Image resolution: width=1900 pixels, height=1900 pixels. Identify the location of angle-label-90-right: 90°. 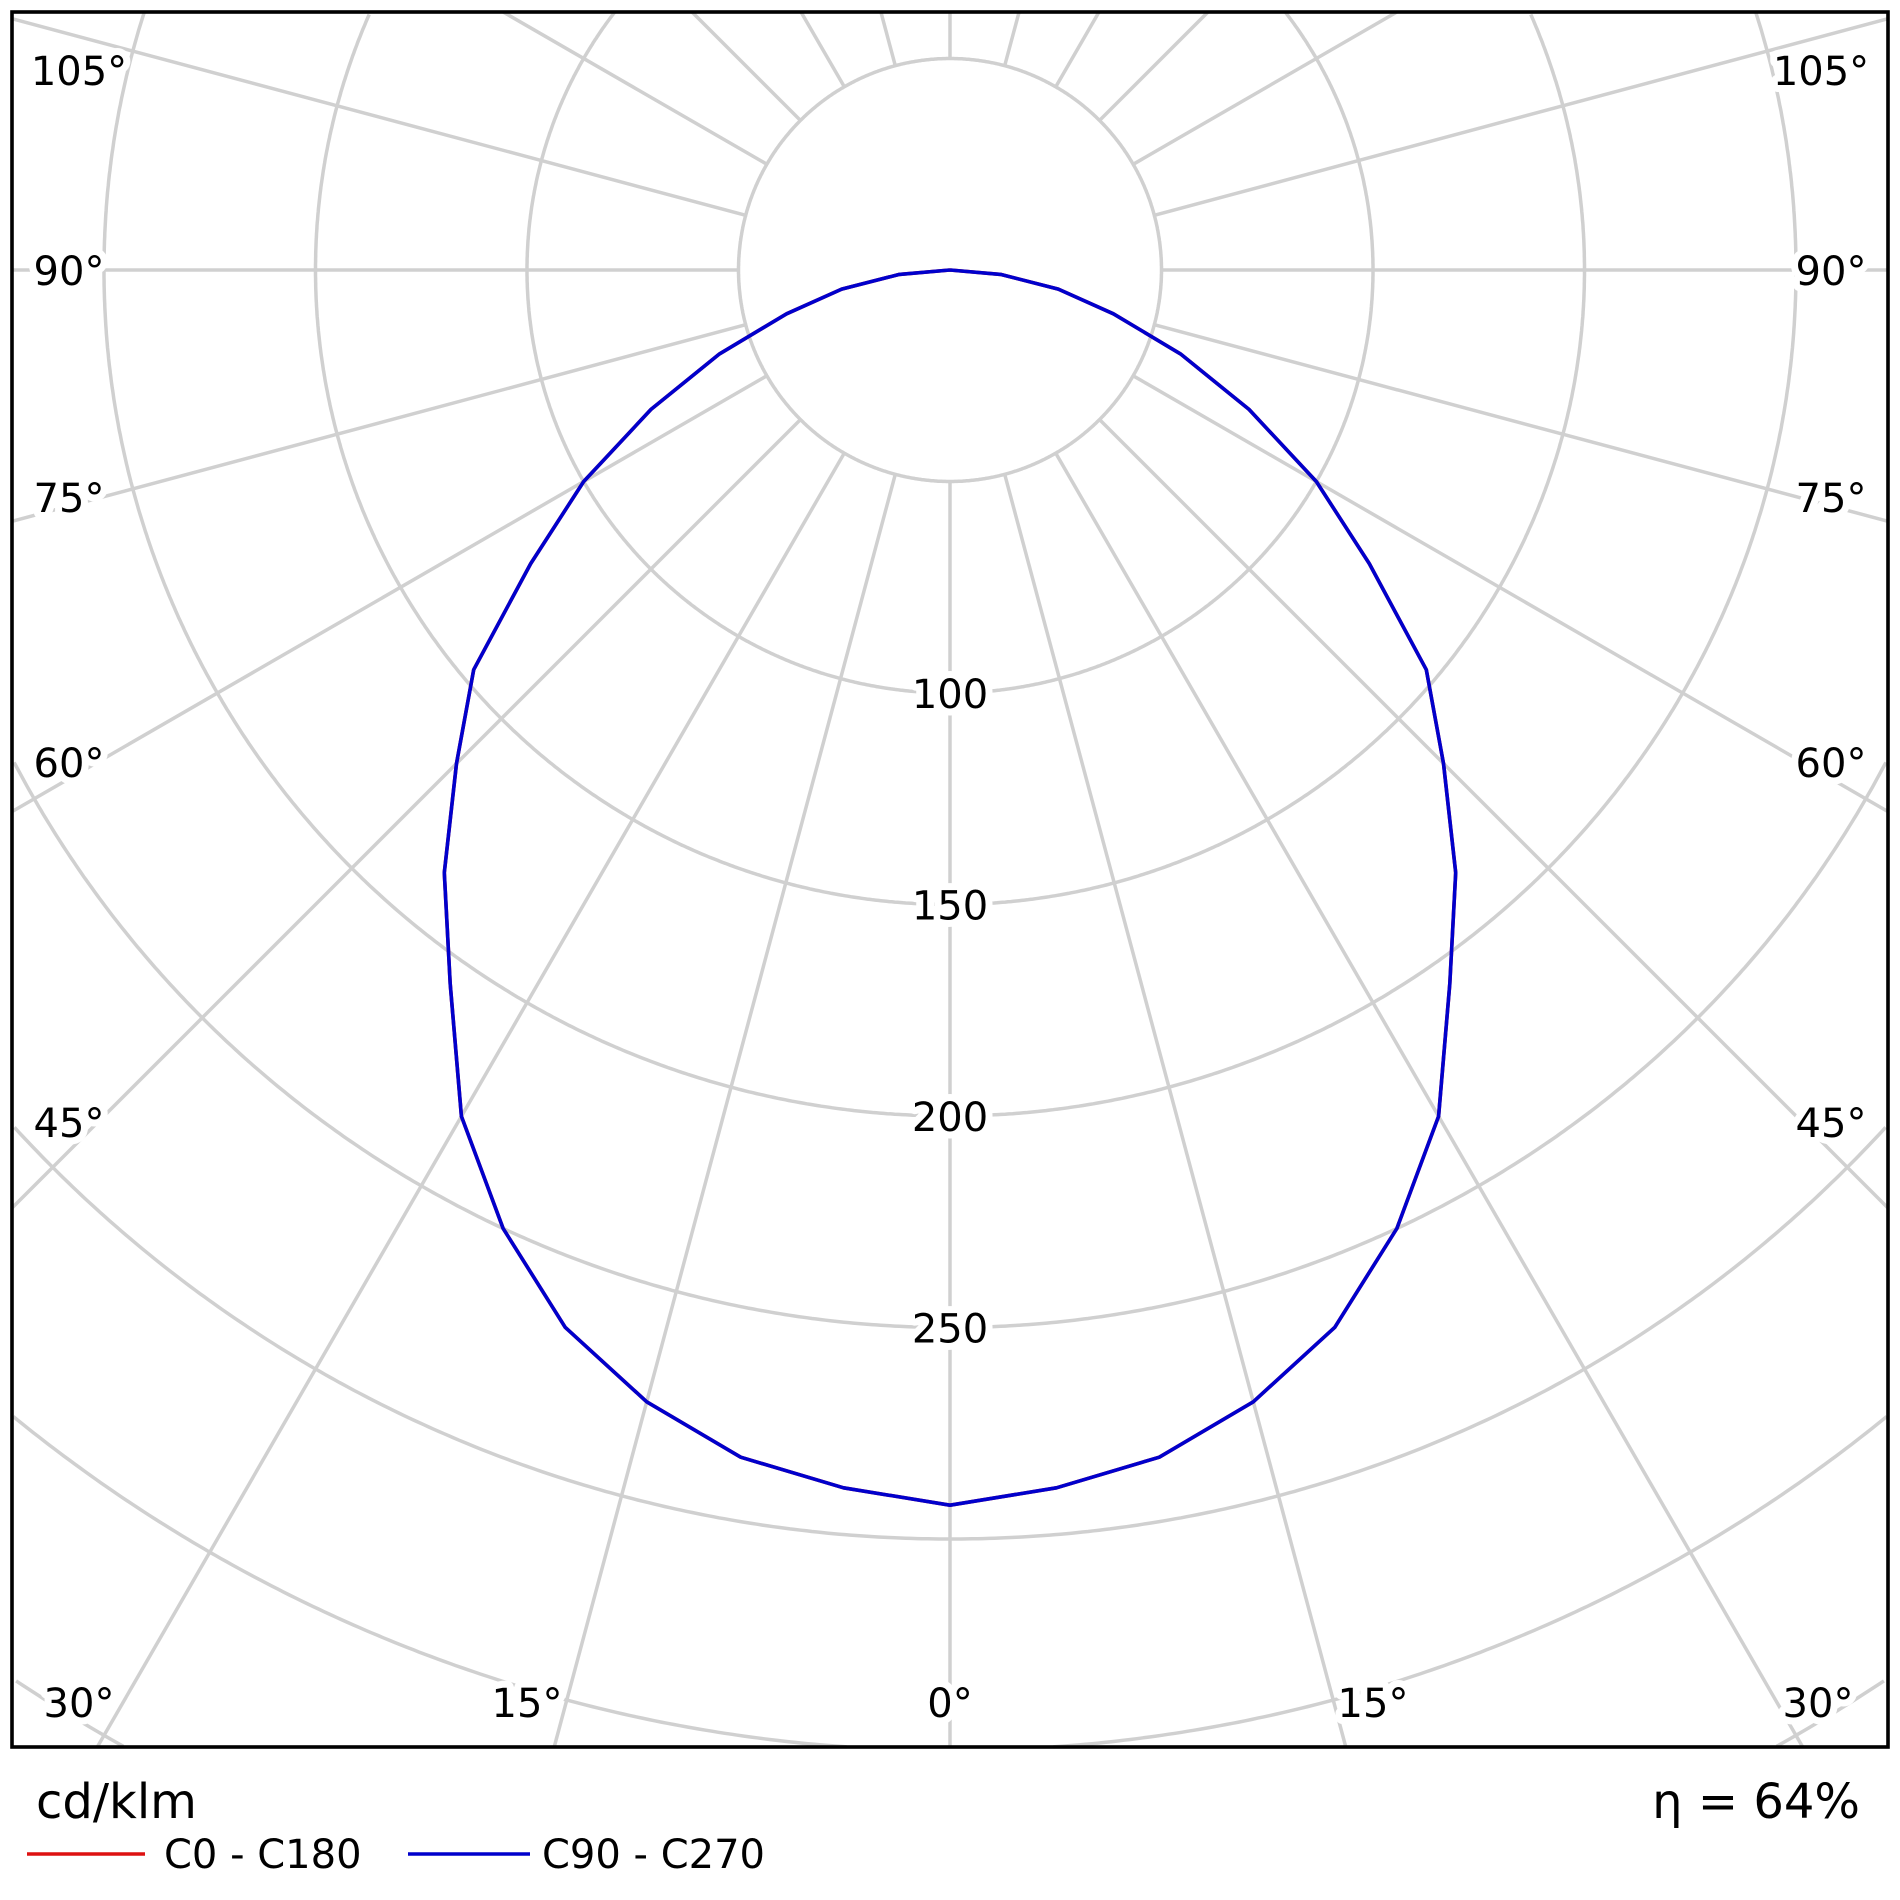
(1831, 272).